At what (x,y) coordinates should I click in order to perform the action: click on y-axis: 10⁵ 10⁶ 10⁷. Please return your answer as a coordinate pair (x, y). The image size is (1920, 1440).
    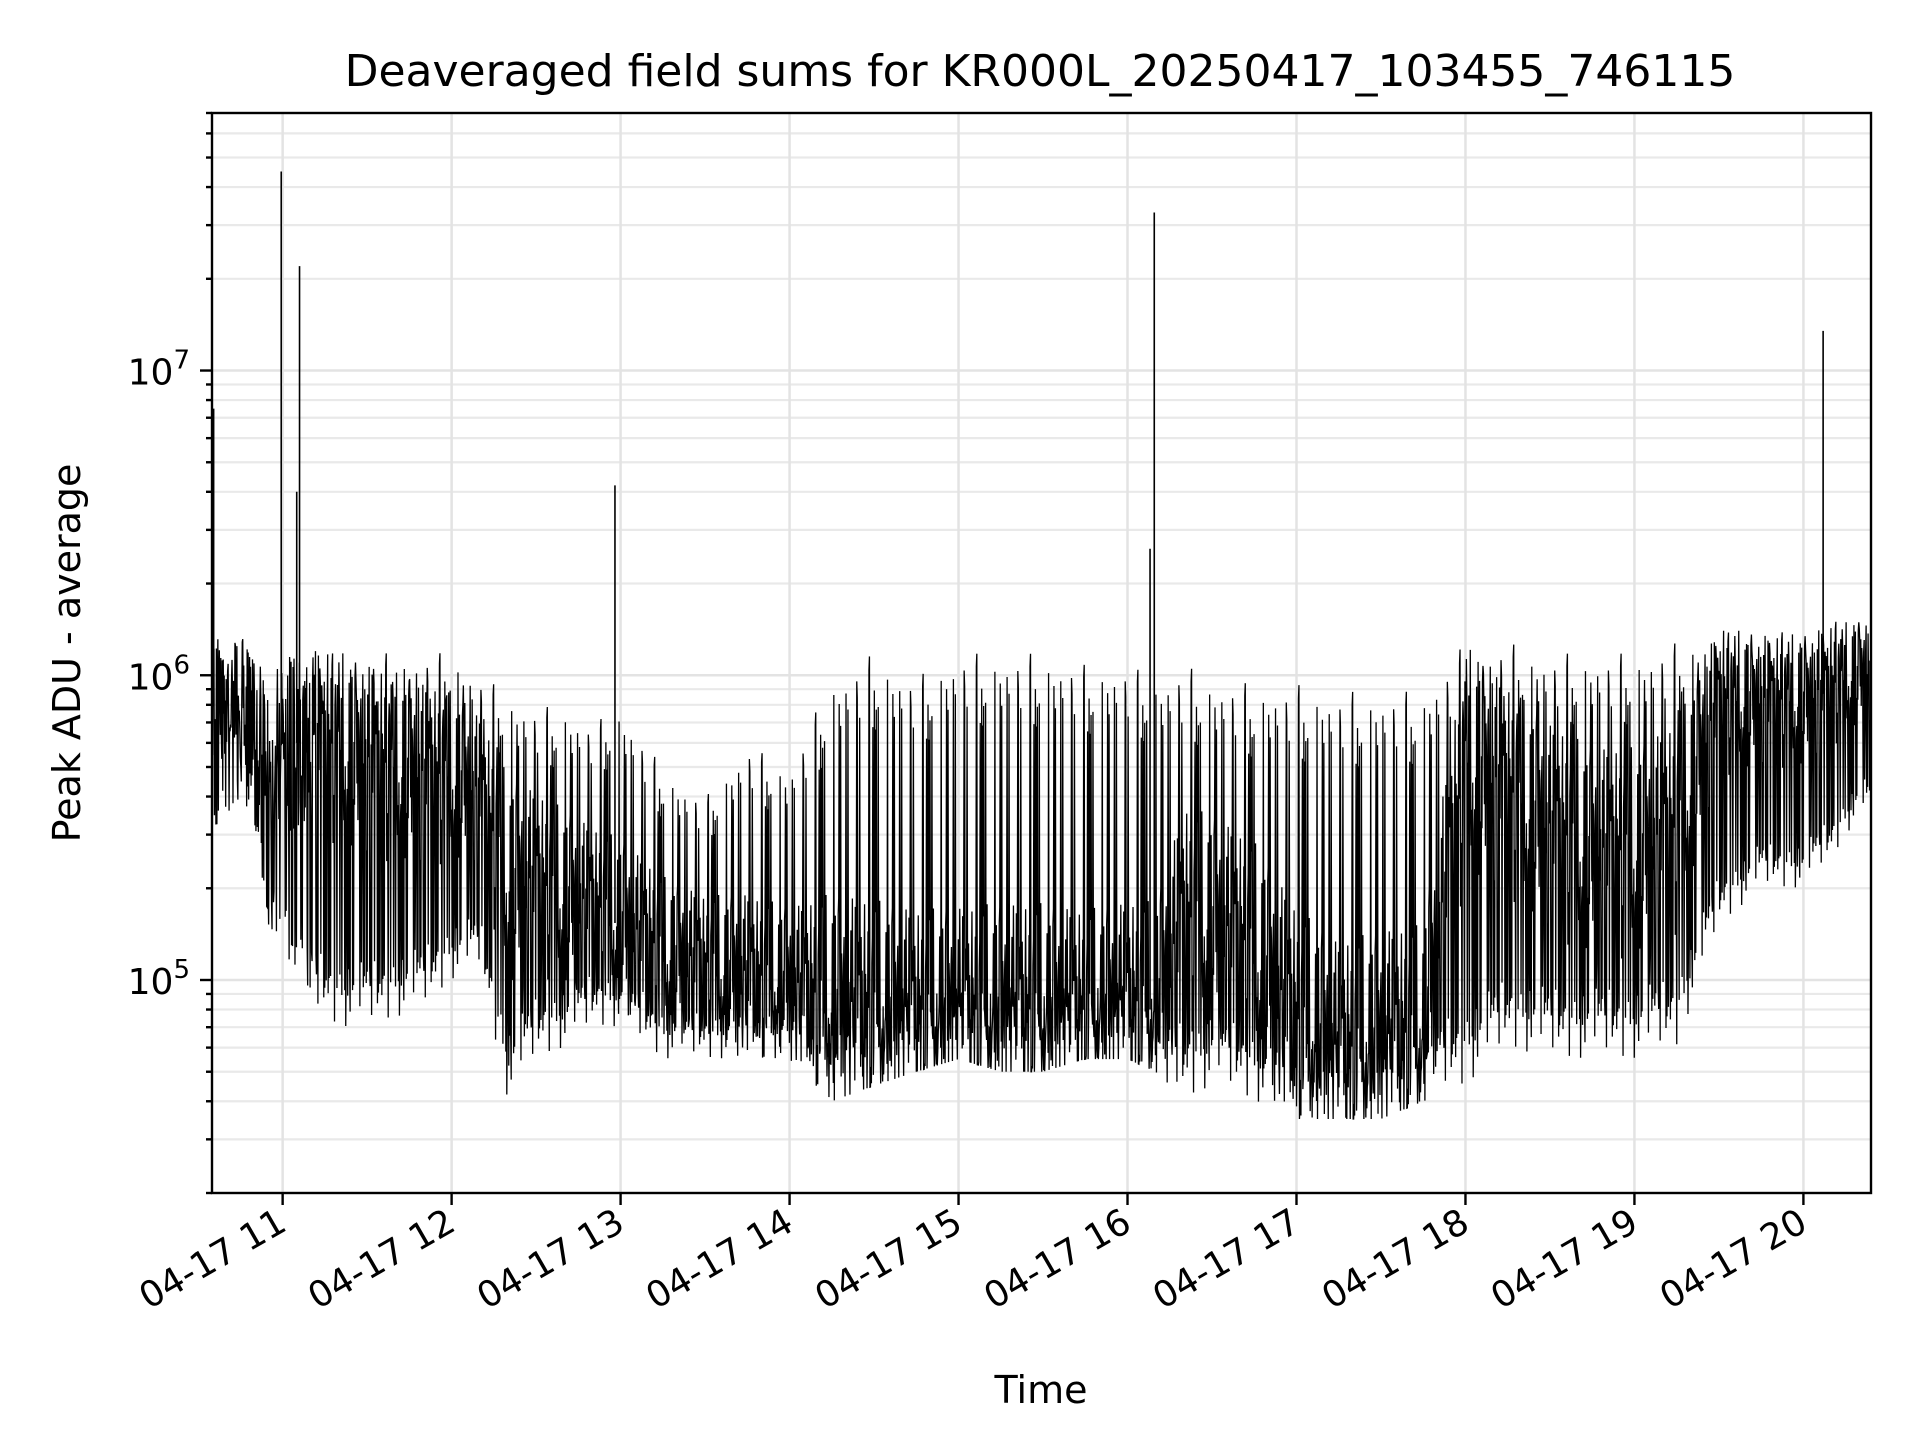
    Looking at the image, I should click on (170, 653).